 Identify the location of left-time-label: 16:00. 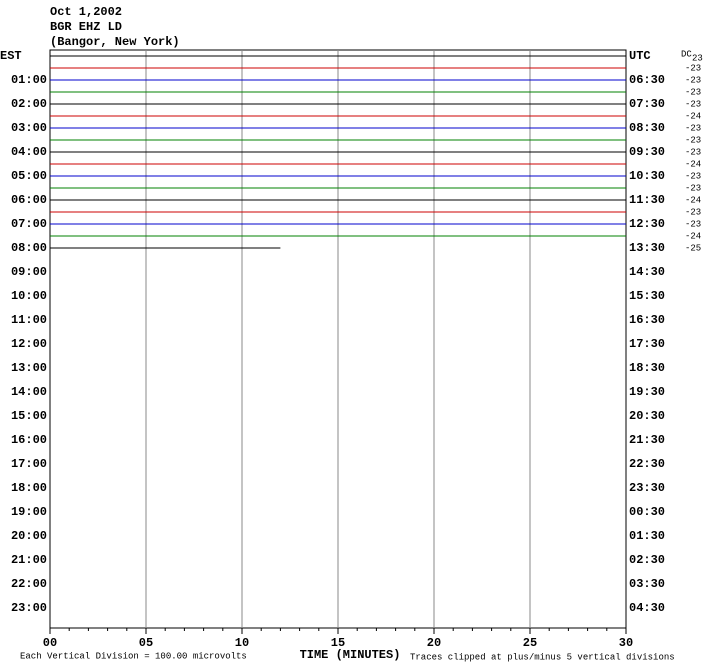
(29, 440).